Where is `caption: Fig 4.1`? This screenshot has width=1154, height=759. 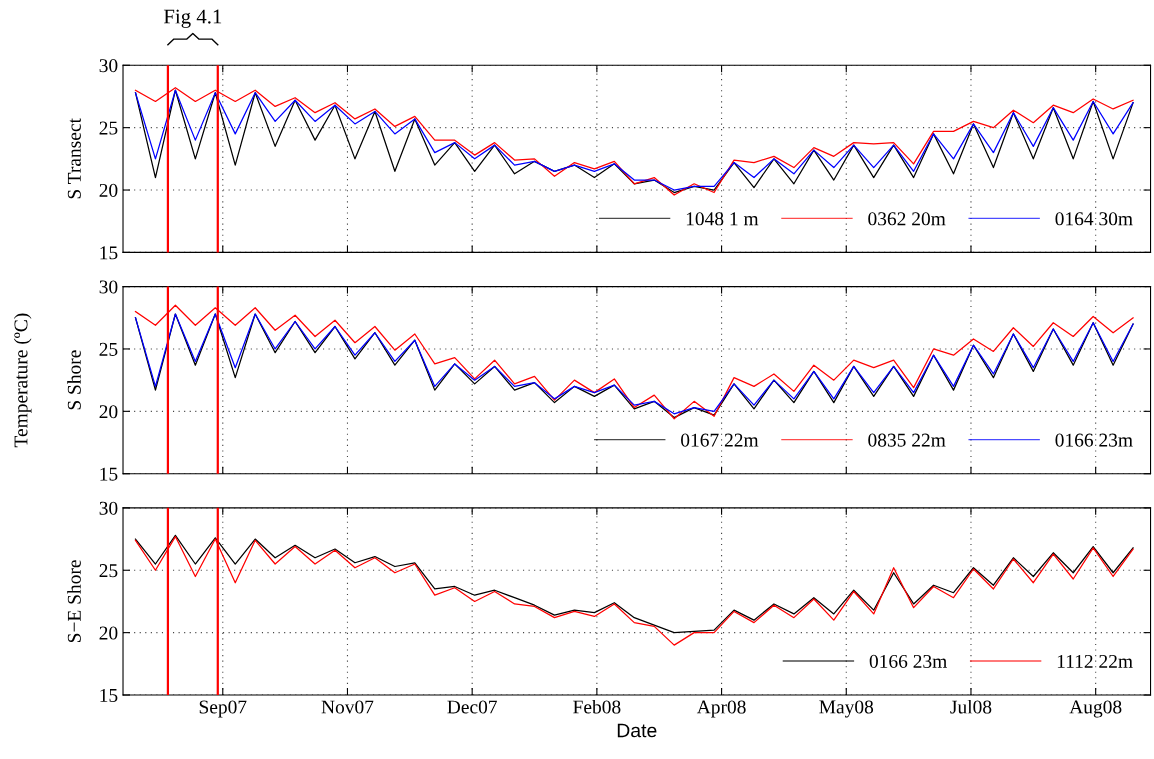
caption: Fig 4.1 is located at coordinates (192, 18).